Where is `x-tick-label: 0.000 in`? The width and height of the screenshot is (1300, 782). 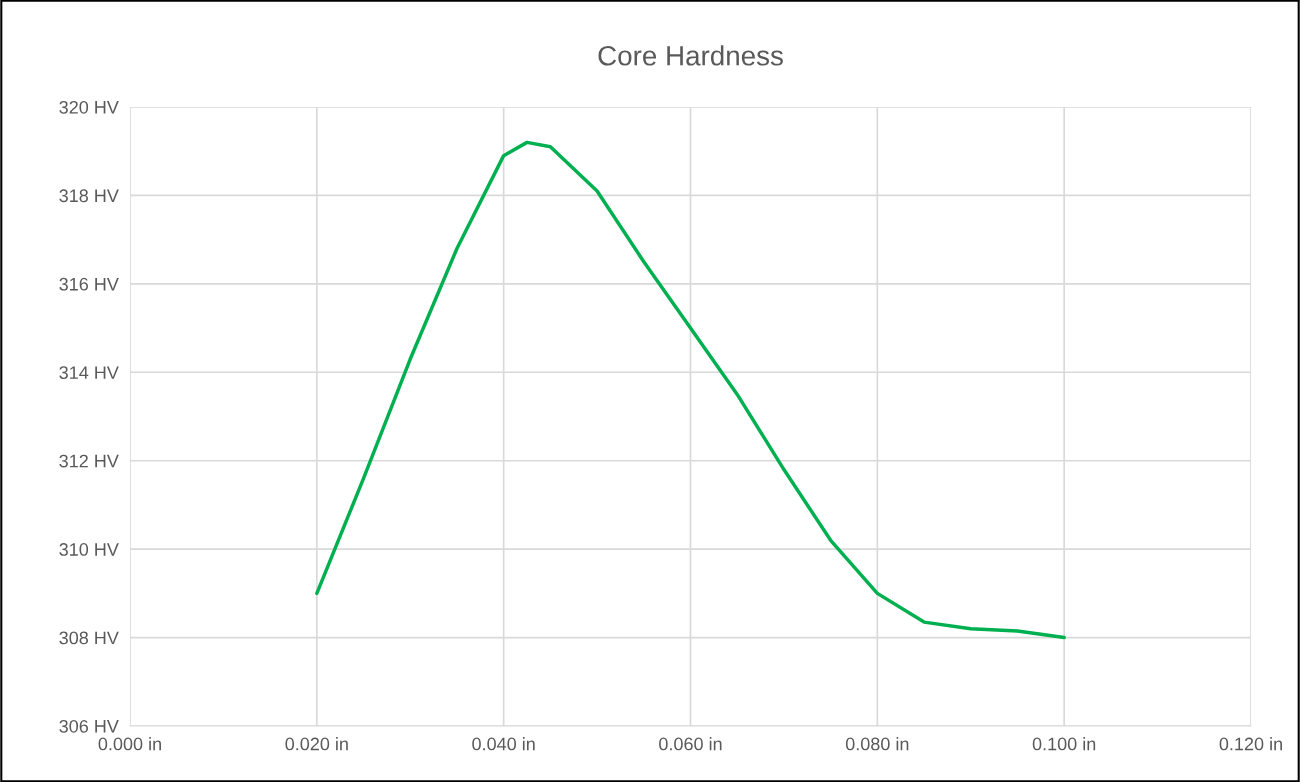
x-tick-label: 0.000 in is located at coordinates (129, 744).